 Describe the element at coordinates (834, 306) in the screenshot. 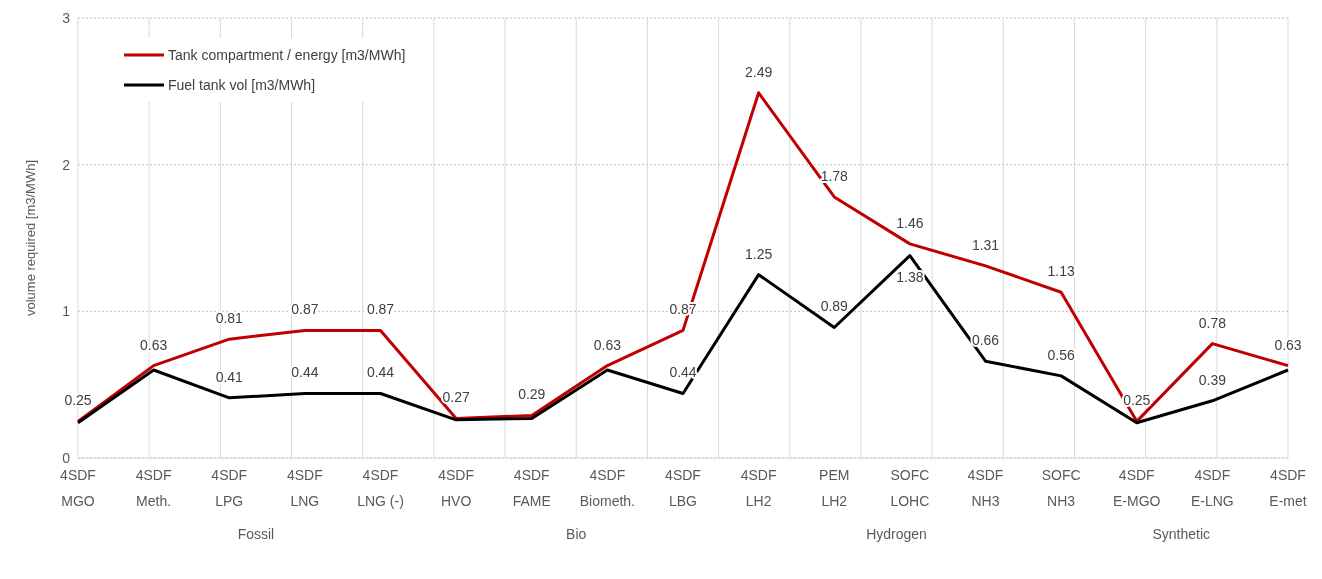

I see `data-label: 0.89` at that location.